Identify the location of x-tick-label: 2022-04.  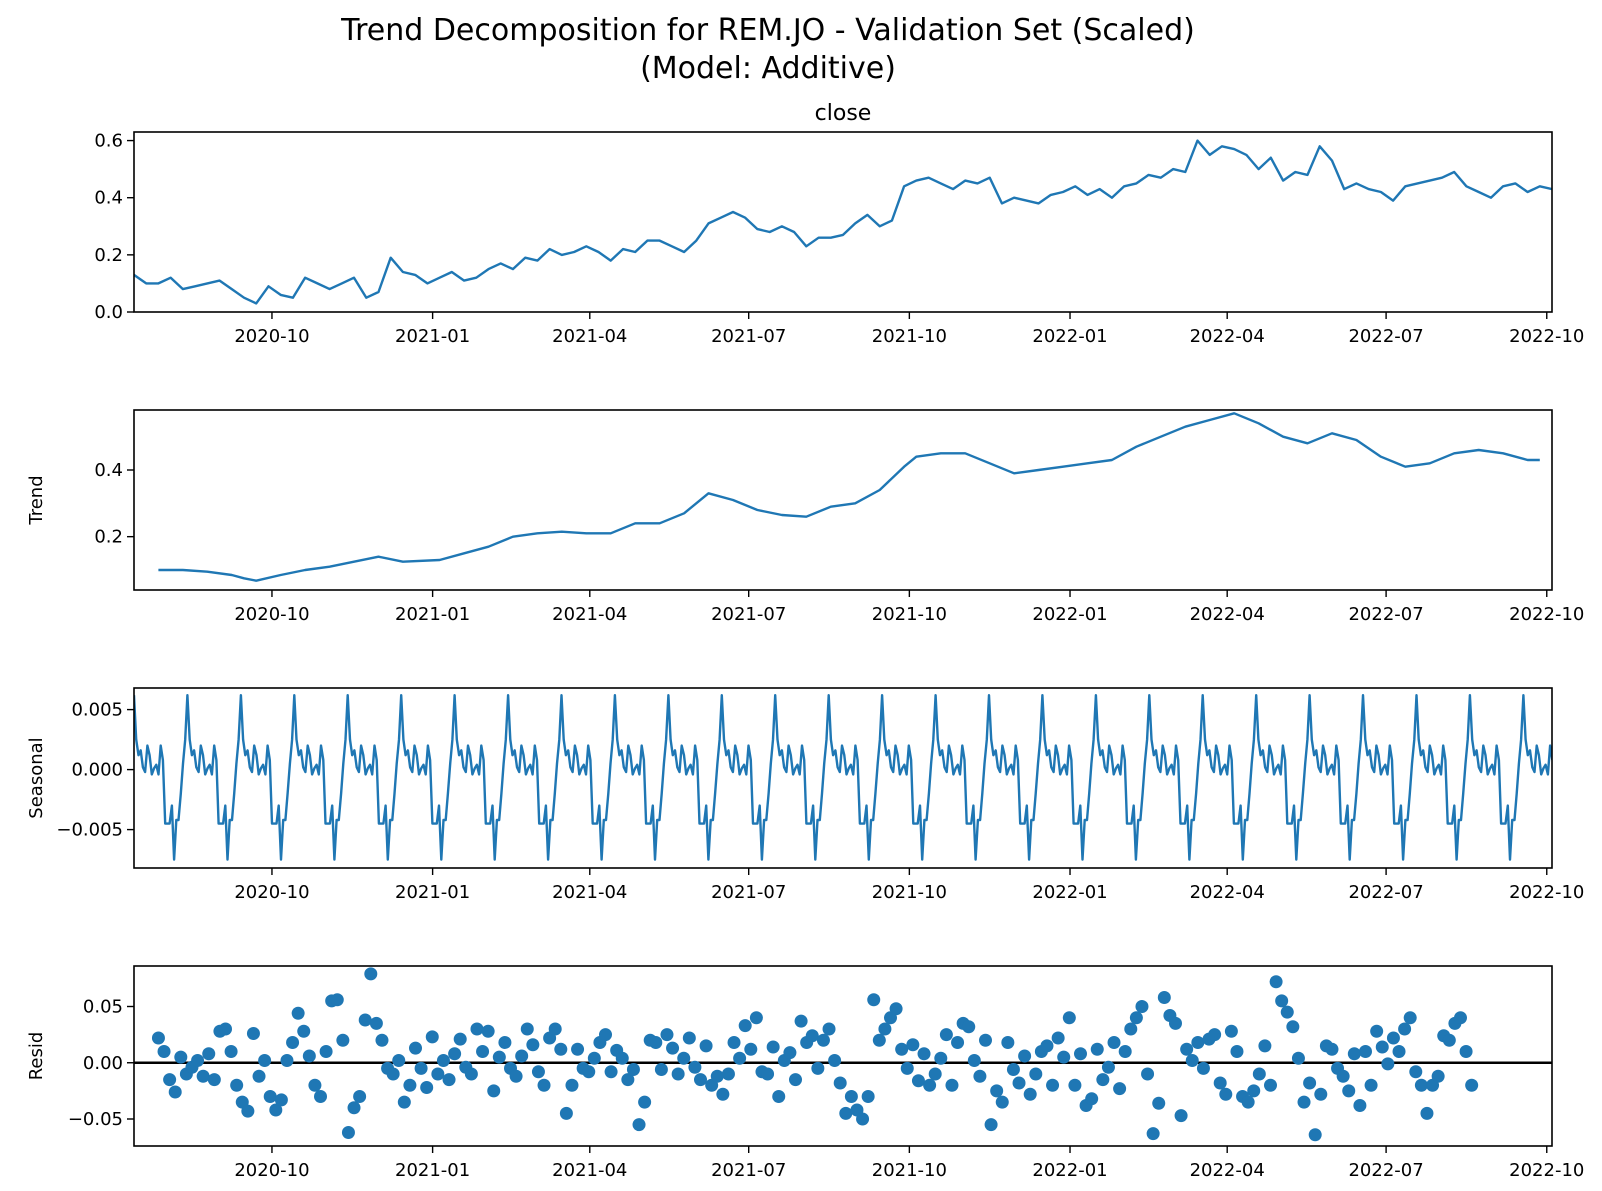
(1227, 892).